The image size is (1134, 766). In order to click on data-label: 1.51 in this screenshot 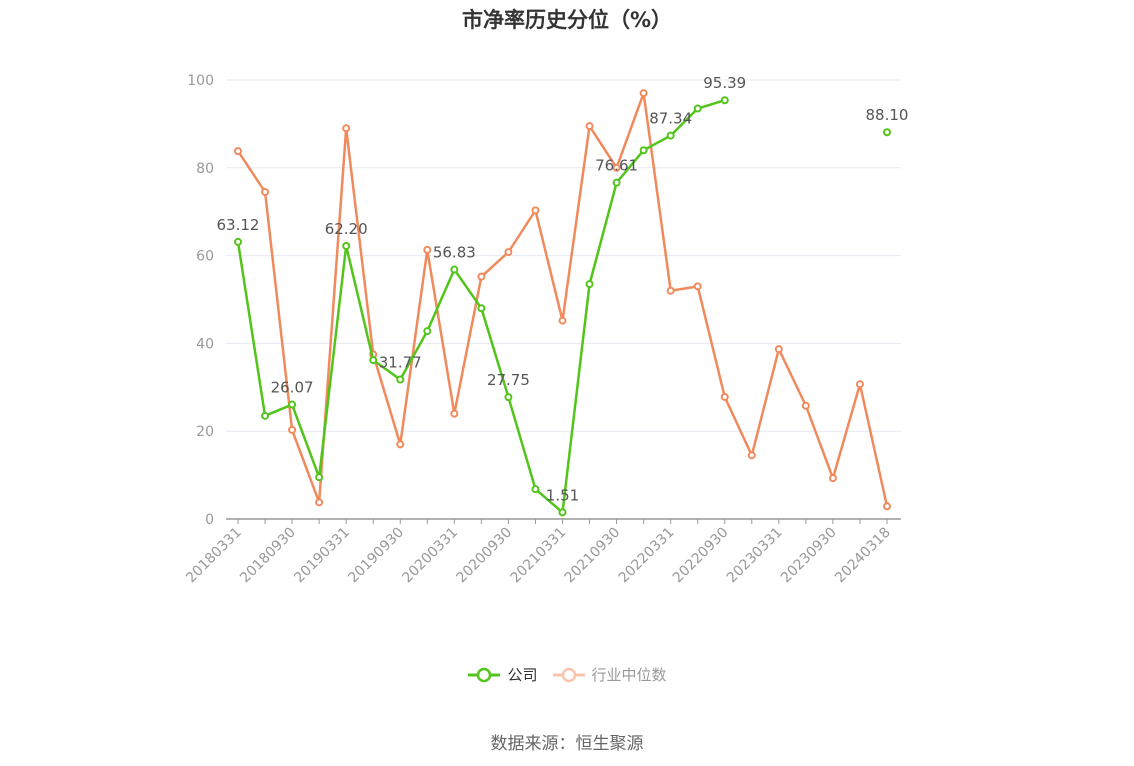, I will do `click(562, 495)`.